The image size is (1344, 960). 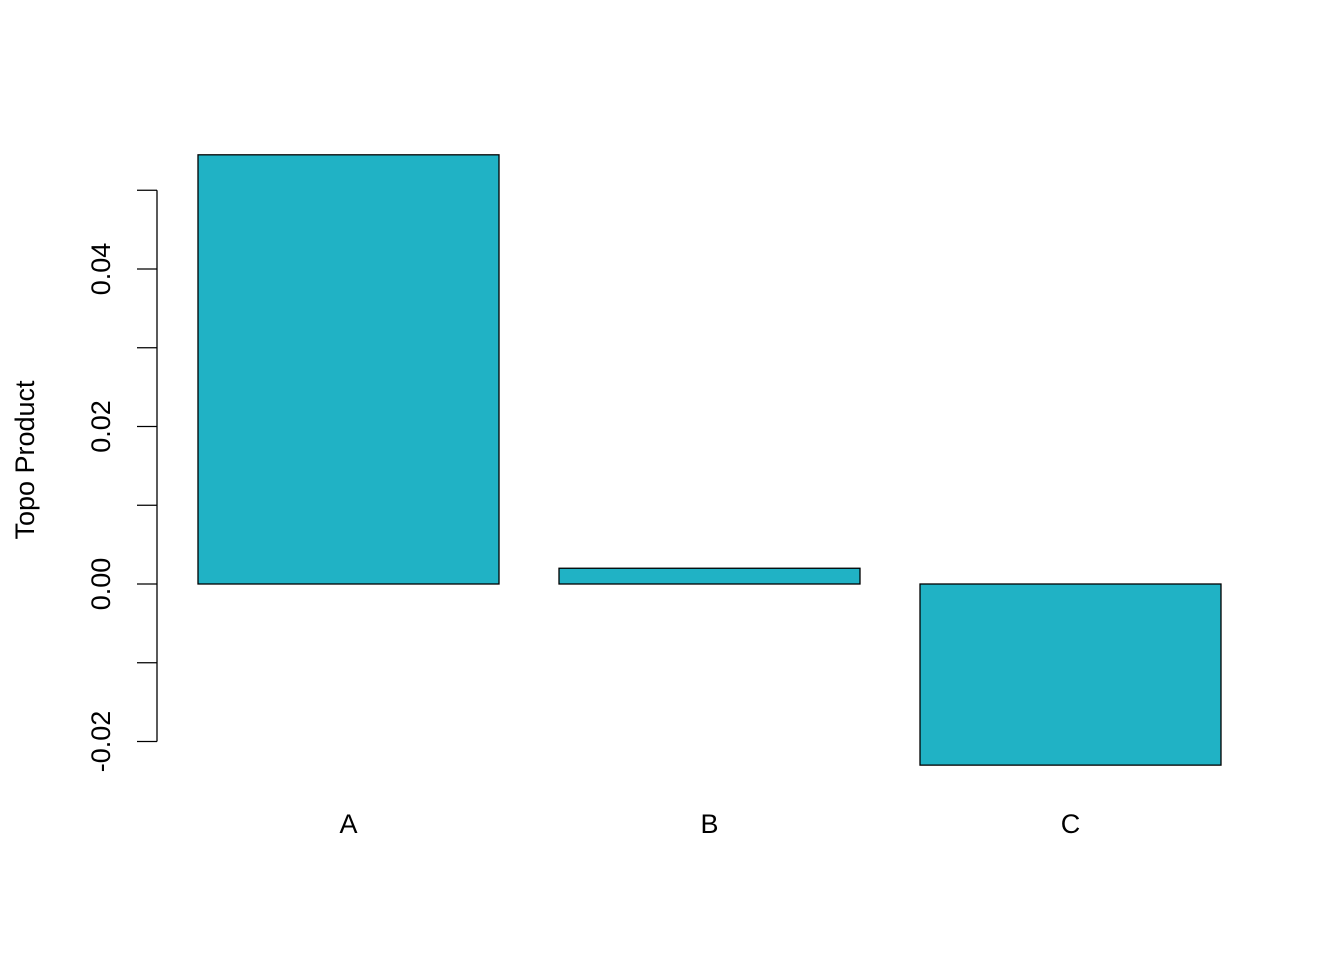 I want to click on x-category-label: A, so click(x=348, y=824).